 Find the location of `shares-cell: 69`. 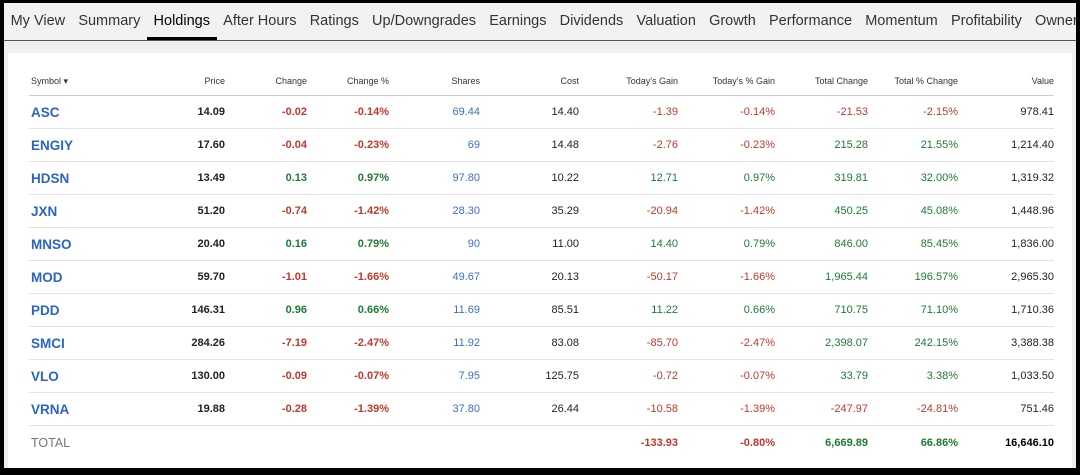

shares-cell: 69 is located at coordinates (434, 145).